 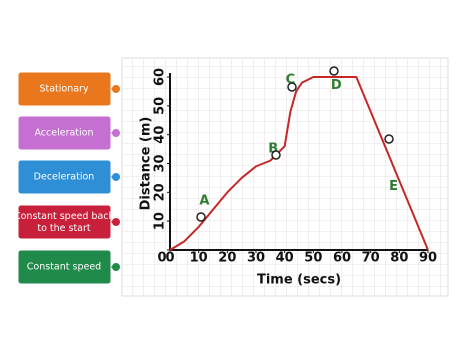 I want to click on y-tick-label: 30, so click(x=160, y=163).